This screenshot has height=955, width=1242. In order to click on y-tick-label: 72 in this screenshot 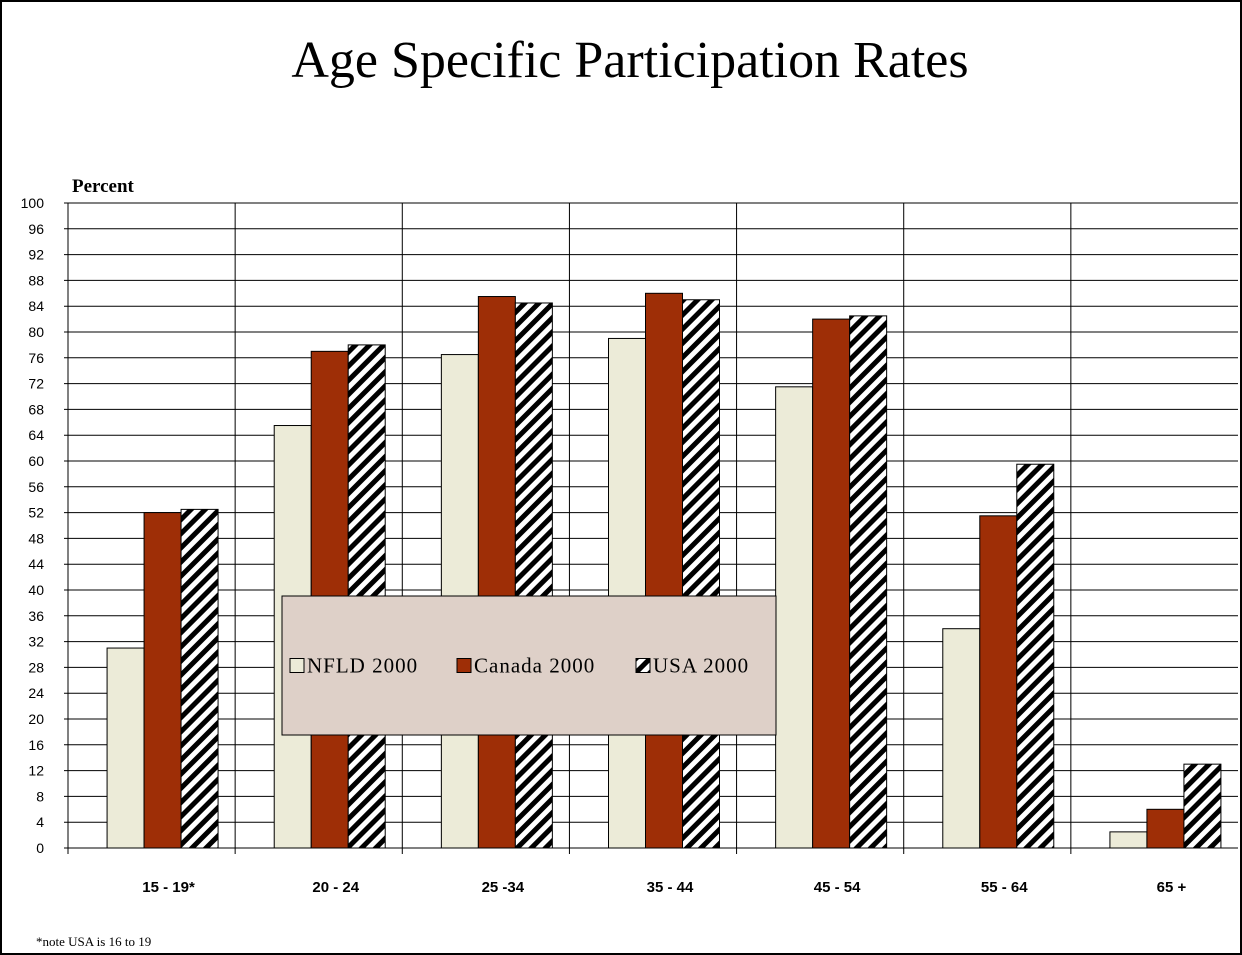, I will do `click(36, 384)`.